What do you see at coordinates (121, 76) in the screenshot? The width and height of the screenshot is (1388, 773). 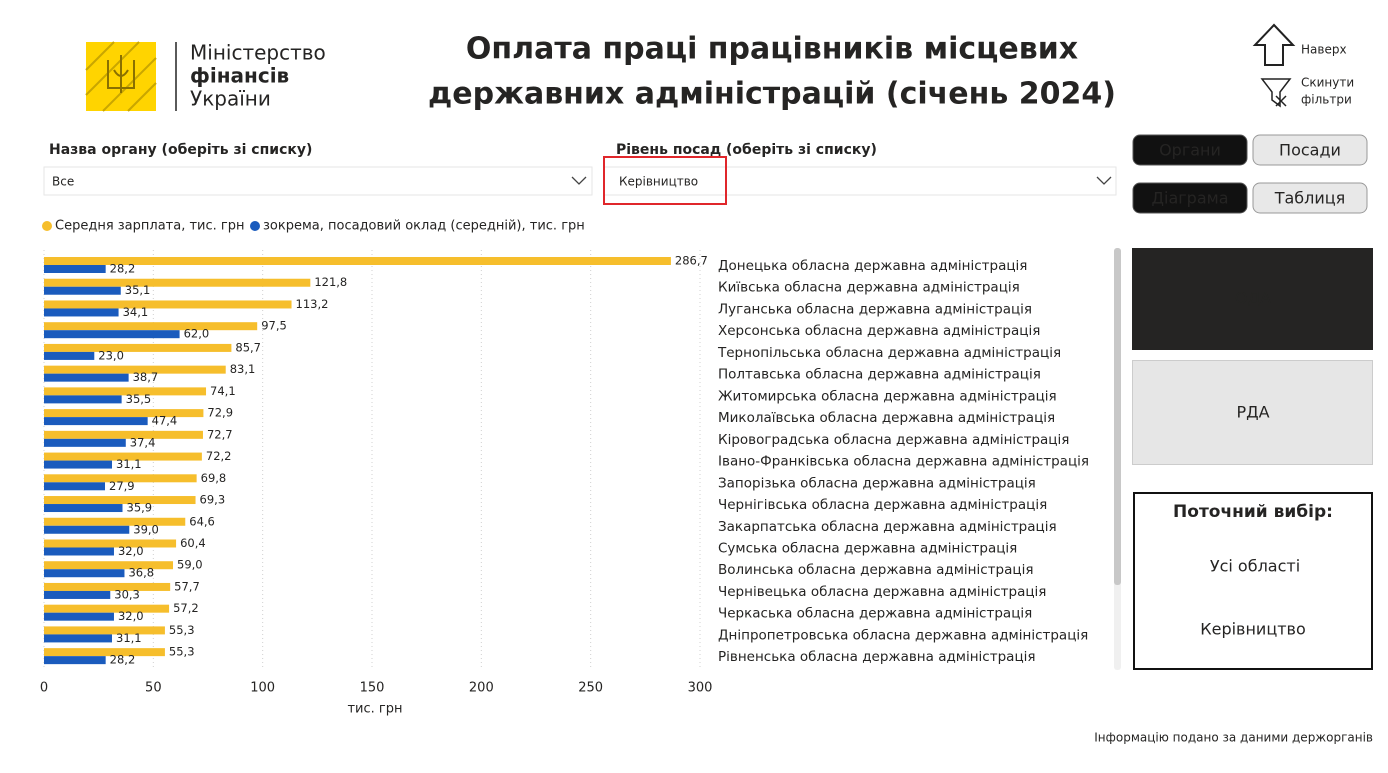 I see `logo-pattern` at bounding box center [121, 76].